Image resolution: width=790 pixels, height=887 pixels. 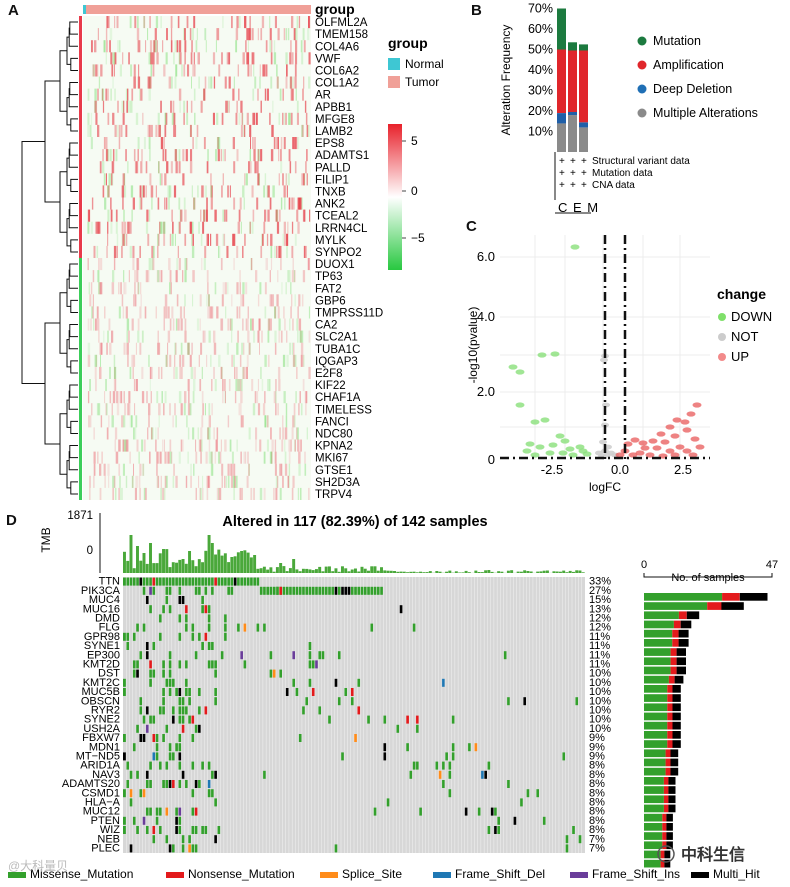 What do you see at coordinates (573, 161) in the screenshot?
I see `plus-mark: +` at bounding box center [573, 161].